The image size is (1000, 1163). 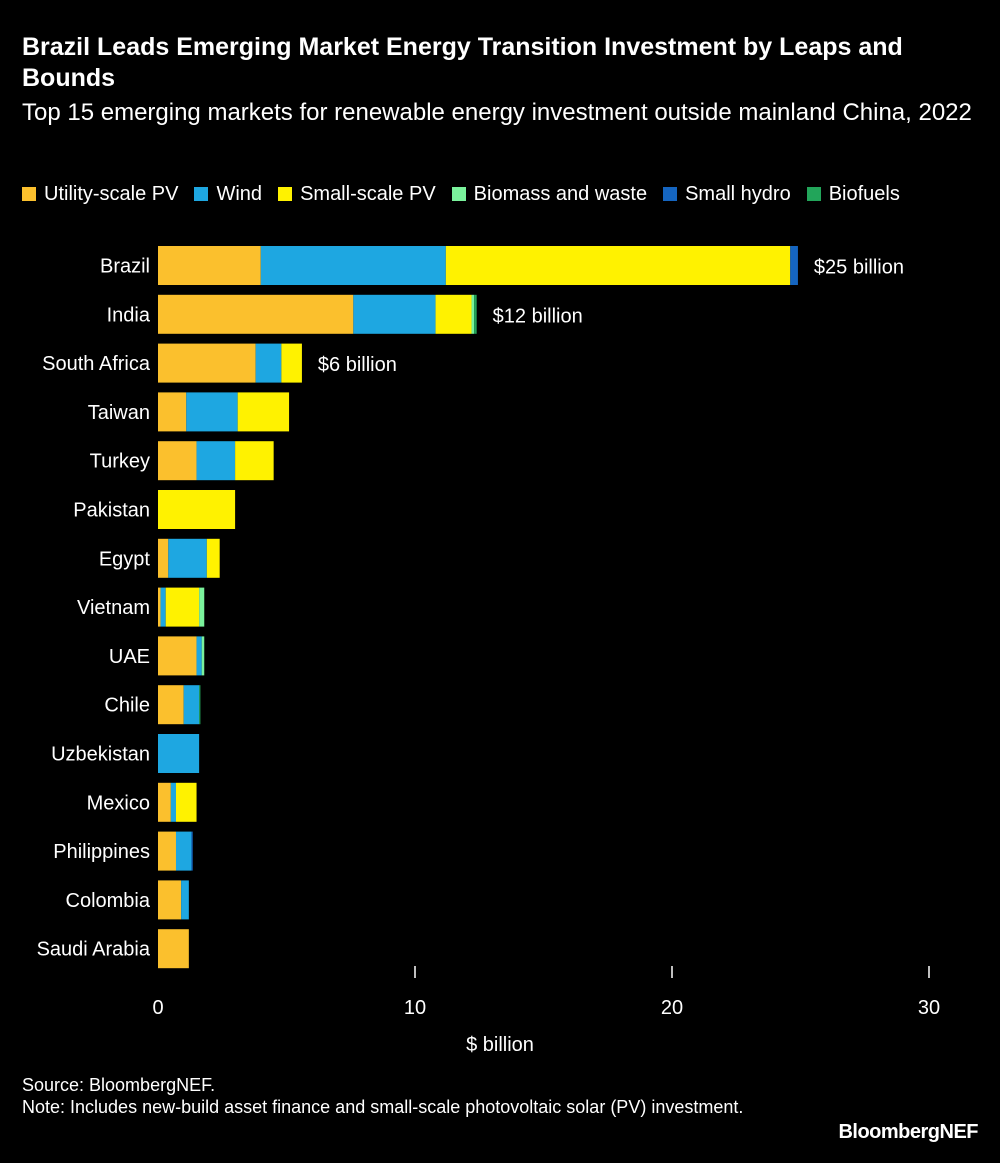 I want to click on legend-item-wind: Wind, so click(x=228, y=194).